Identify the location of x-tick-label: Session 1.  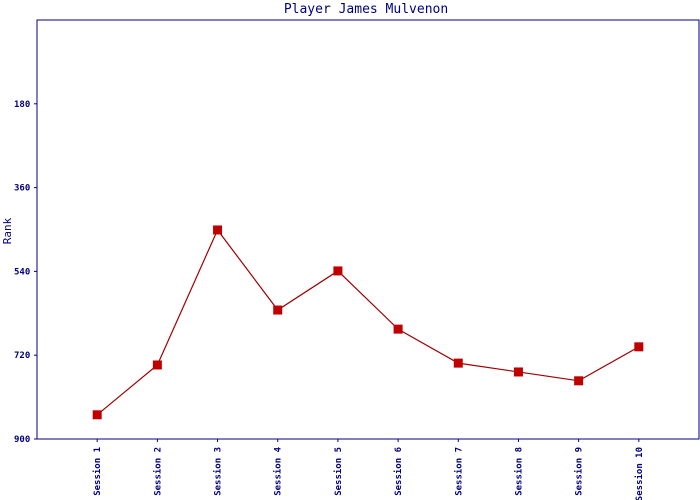
(97, 471).